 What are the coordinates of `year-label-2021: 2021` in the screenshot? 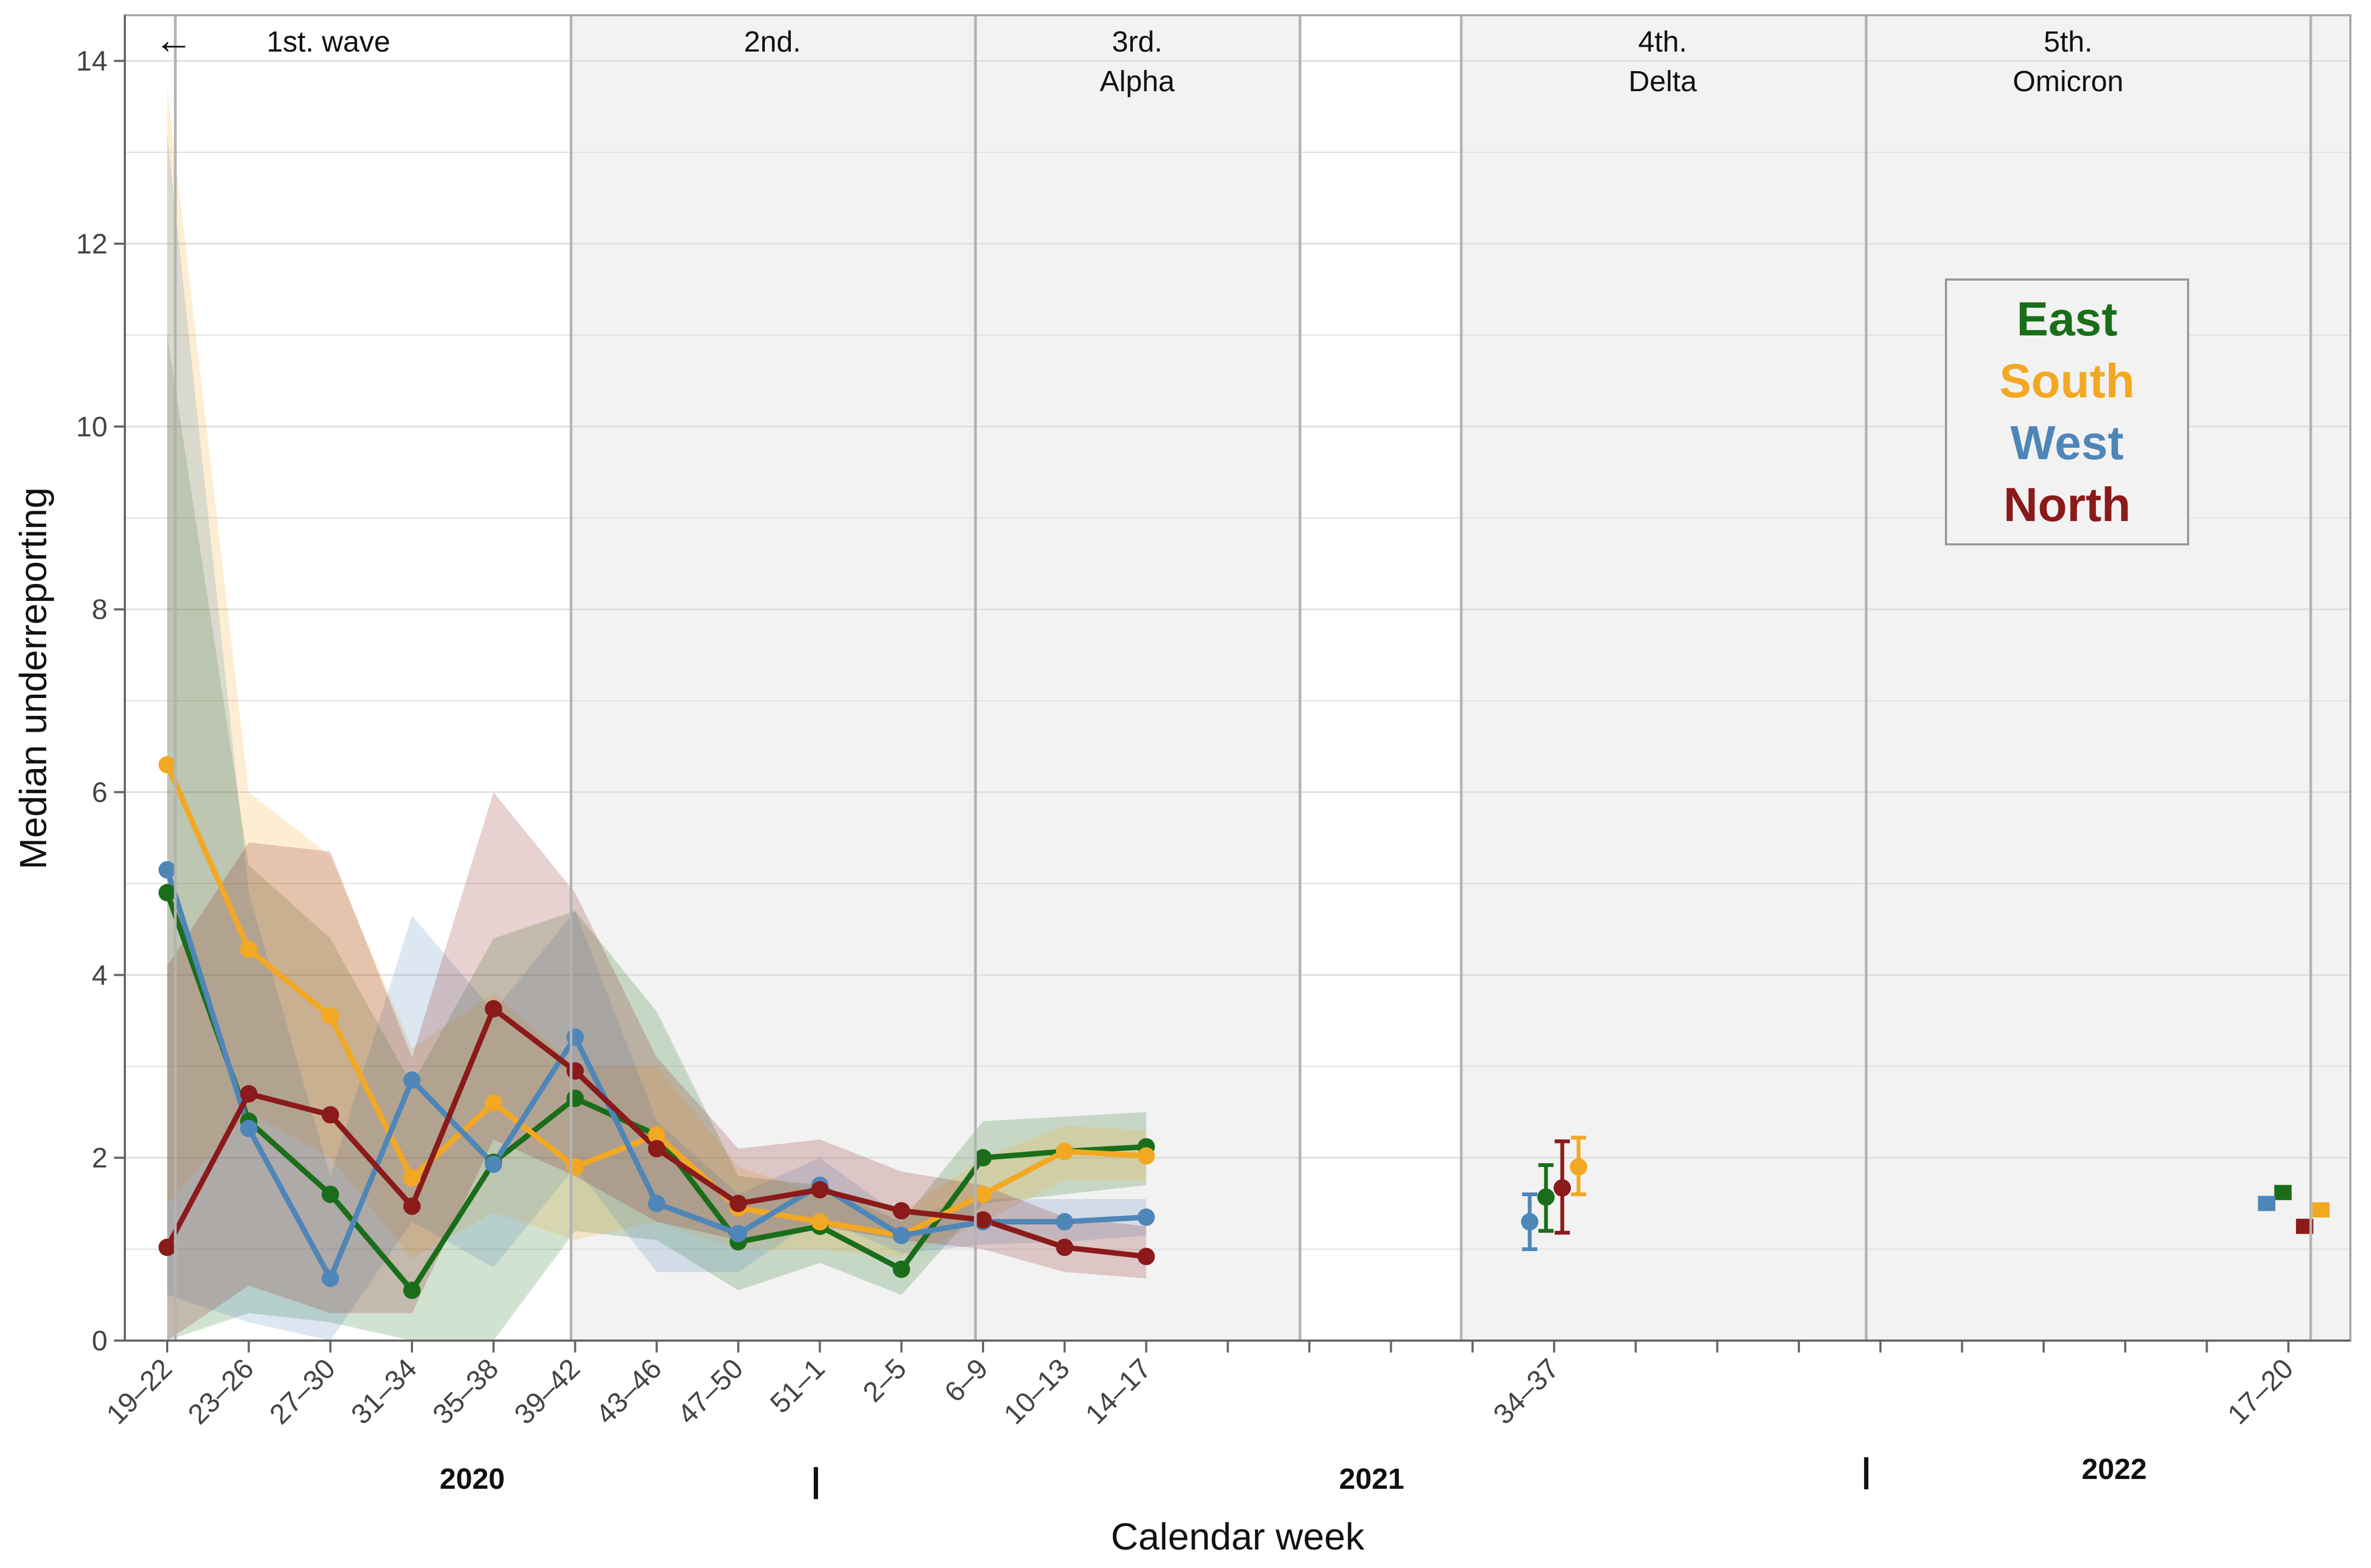 It's located at (1371, 1479).